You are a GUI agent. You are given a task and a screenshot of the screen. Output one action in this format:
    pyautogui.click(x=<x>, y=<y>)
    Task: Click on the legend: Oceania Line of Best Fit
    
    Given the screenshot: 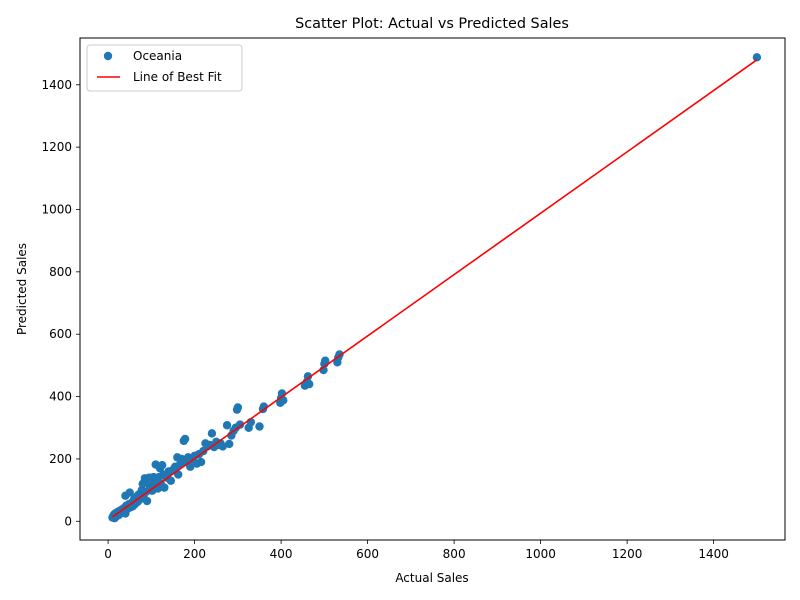 What is the action you would take?
    pyautogui.click(x=164, y=68)
    